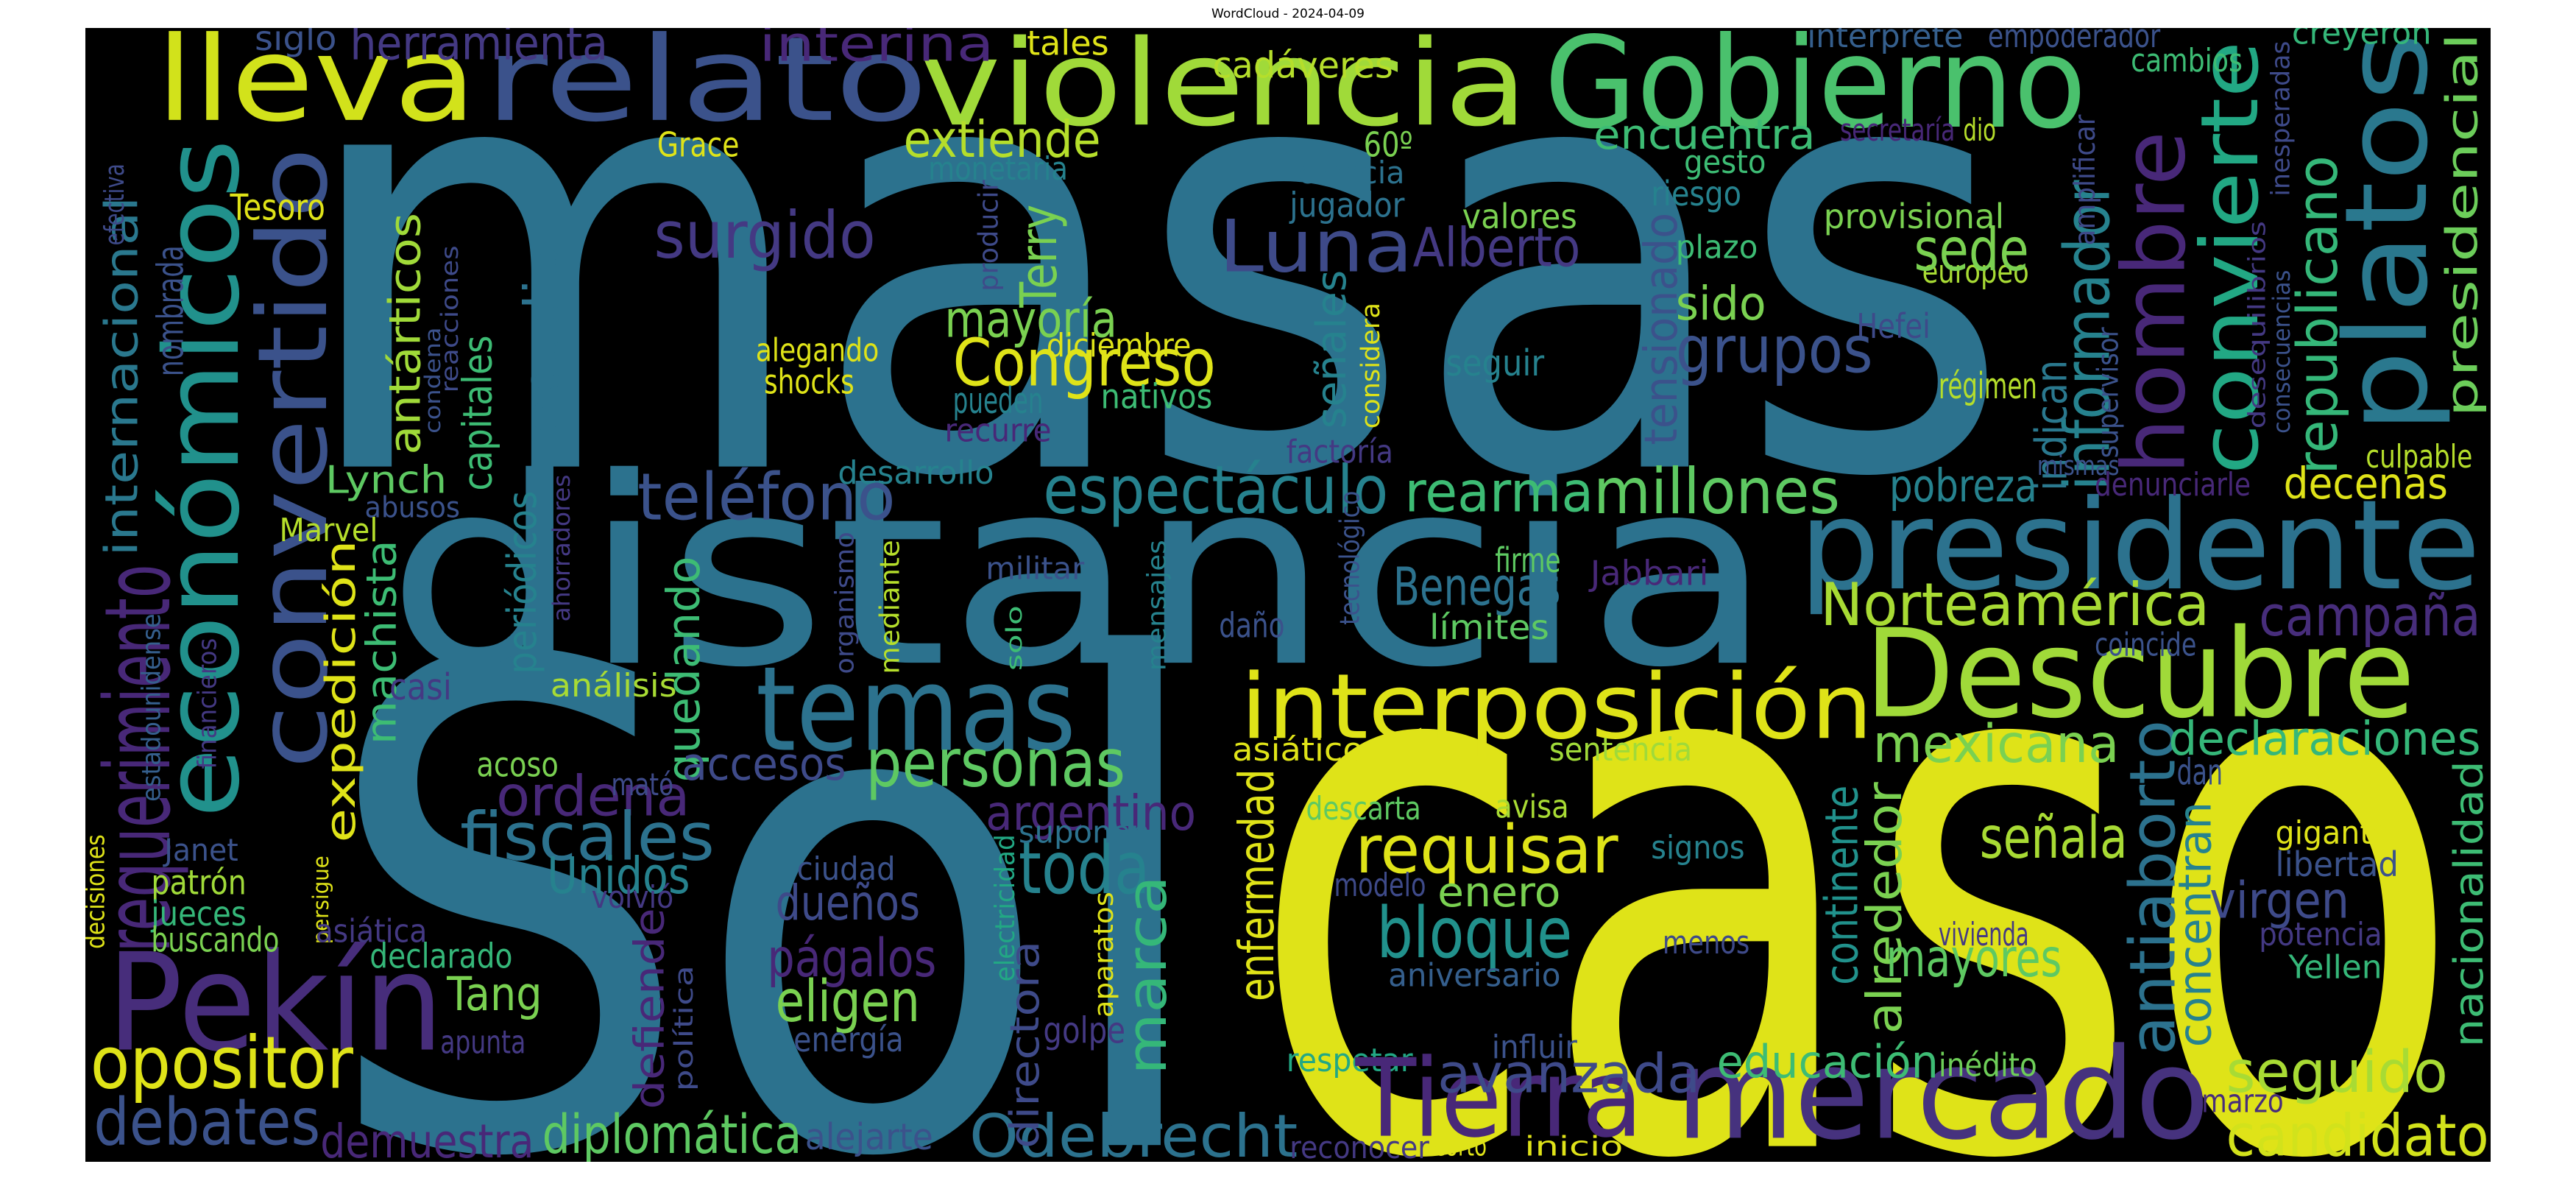 The image size is (2576, 1178). What do you see at coordinates (1573, 1147) in the screenshot?
I see `word: inicio` at bounding box center [1573, 1147].